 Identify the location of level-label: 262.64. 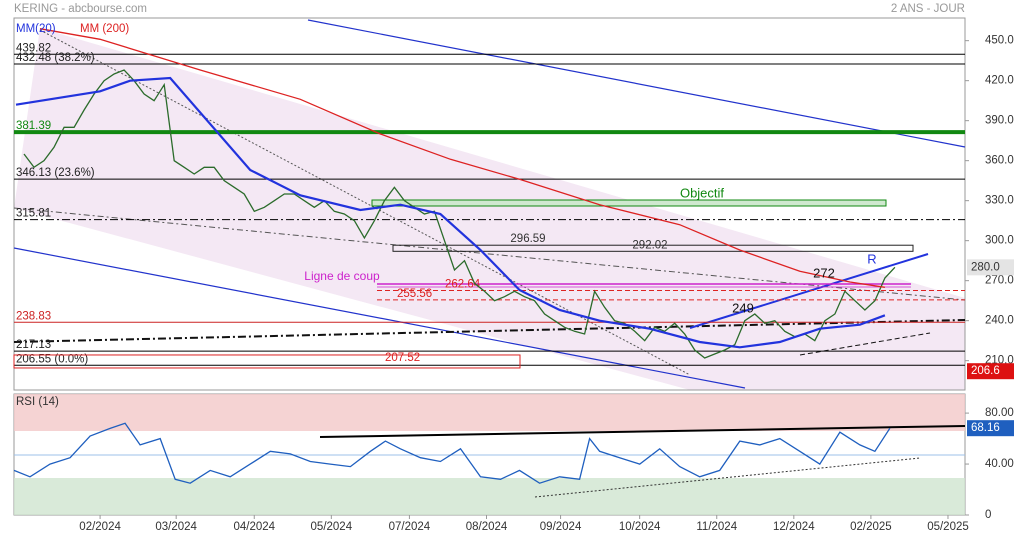
(463, 285).